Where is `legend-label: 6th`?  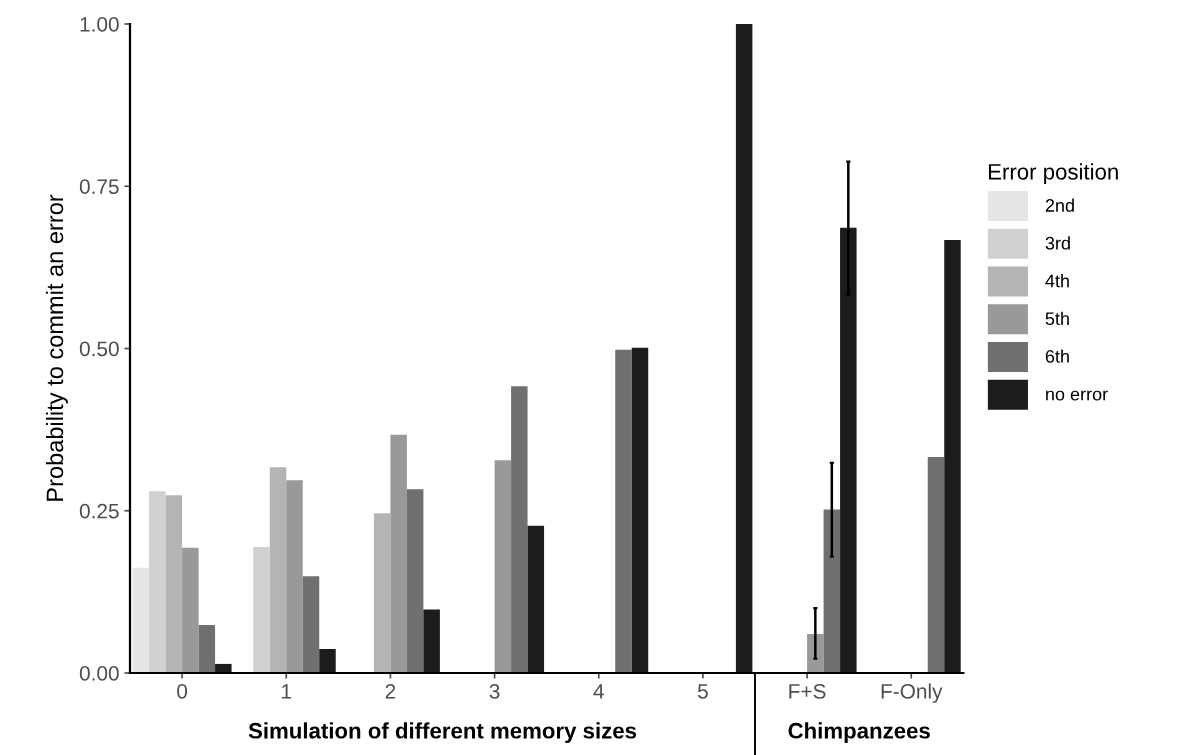 legend-label: 6th is located at coordinates (1057, 356).